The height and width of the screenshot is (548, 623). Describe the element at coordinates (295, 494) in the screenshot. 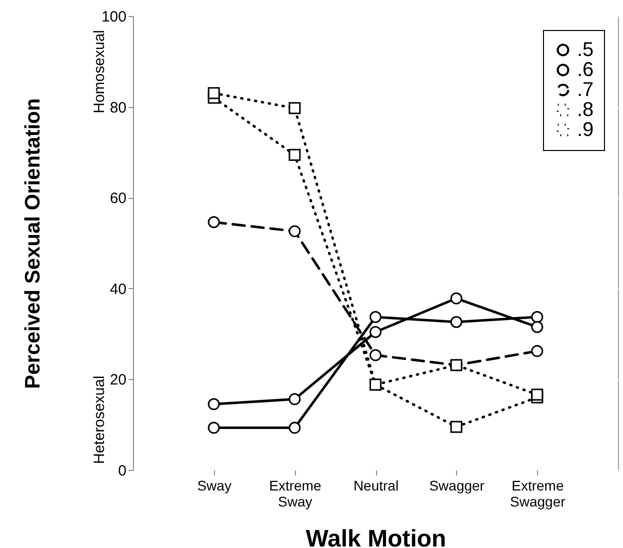

I see `x-tick-label: Extreme Sway` at that location.